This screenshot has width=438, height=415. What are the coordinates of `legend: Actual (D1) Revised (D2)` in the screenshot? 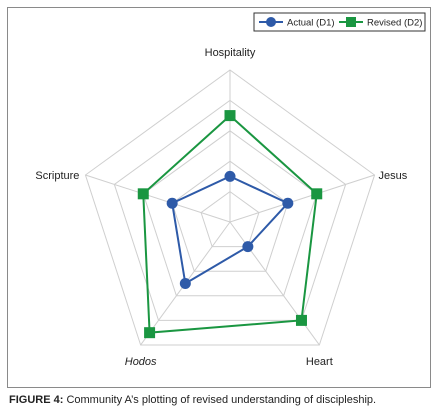 It's located at (339, 22).